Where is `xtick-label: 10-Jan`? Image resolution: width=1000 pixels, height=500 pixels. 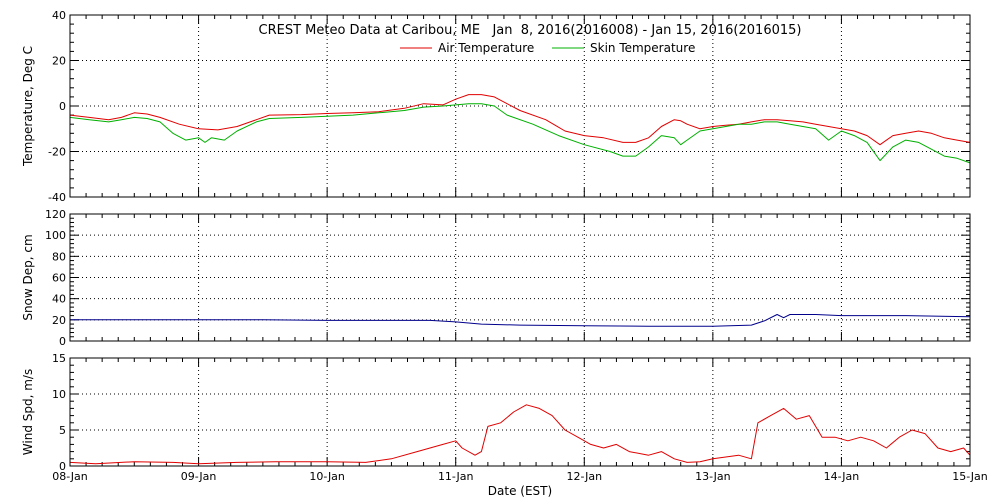
xtick-label: 10-Jan is located at coordinates (327, 476).